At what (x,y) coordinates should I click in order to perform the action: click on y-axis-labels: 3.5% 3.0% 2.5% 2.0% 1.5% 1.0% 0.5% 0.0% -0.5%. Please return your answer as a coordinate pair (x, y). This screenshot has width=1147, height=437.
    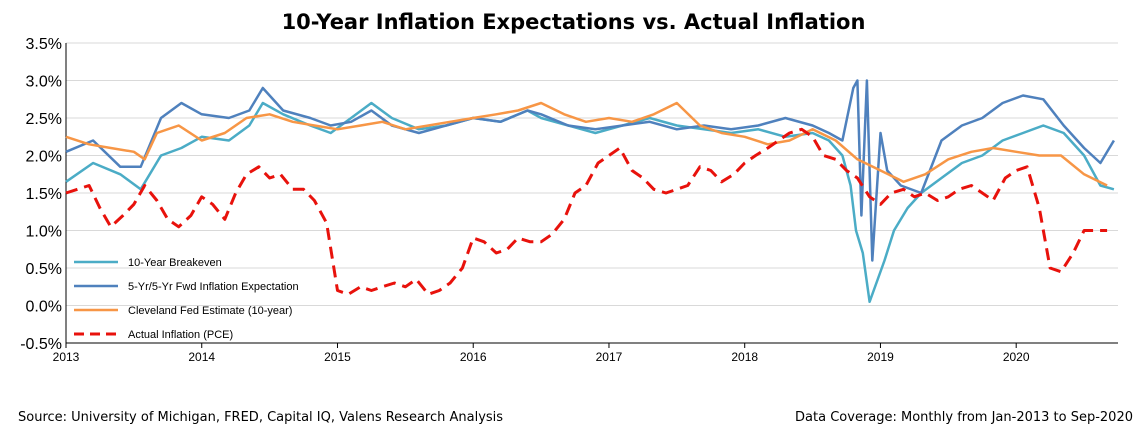
    Looking at the image, I should click on (41, 194).